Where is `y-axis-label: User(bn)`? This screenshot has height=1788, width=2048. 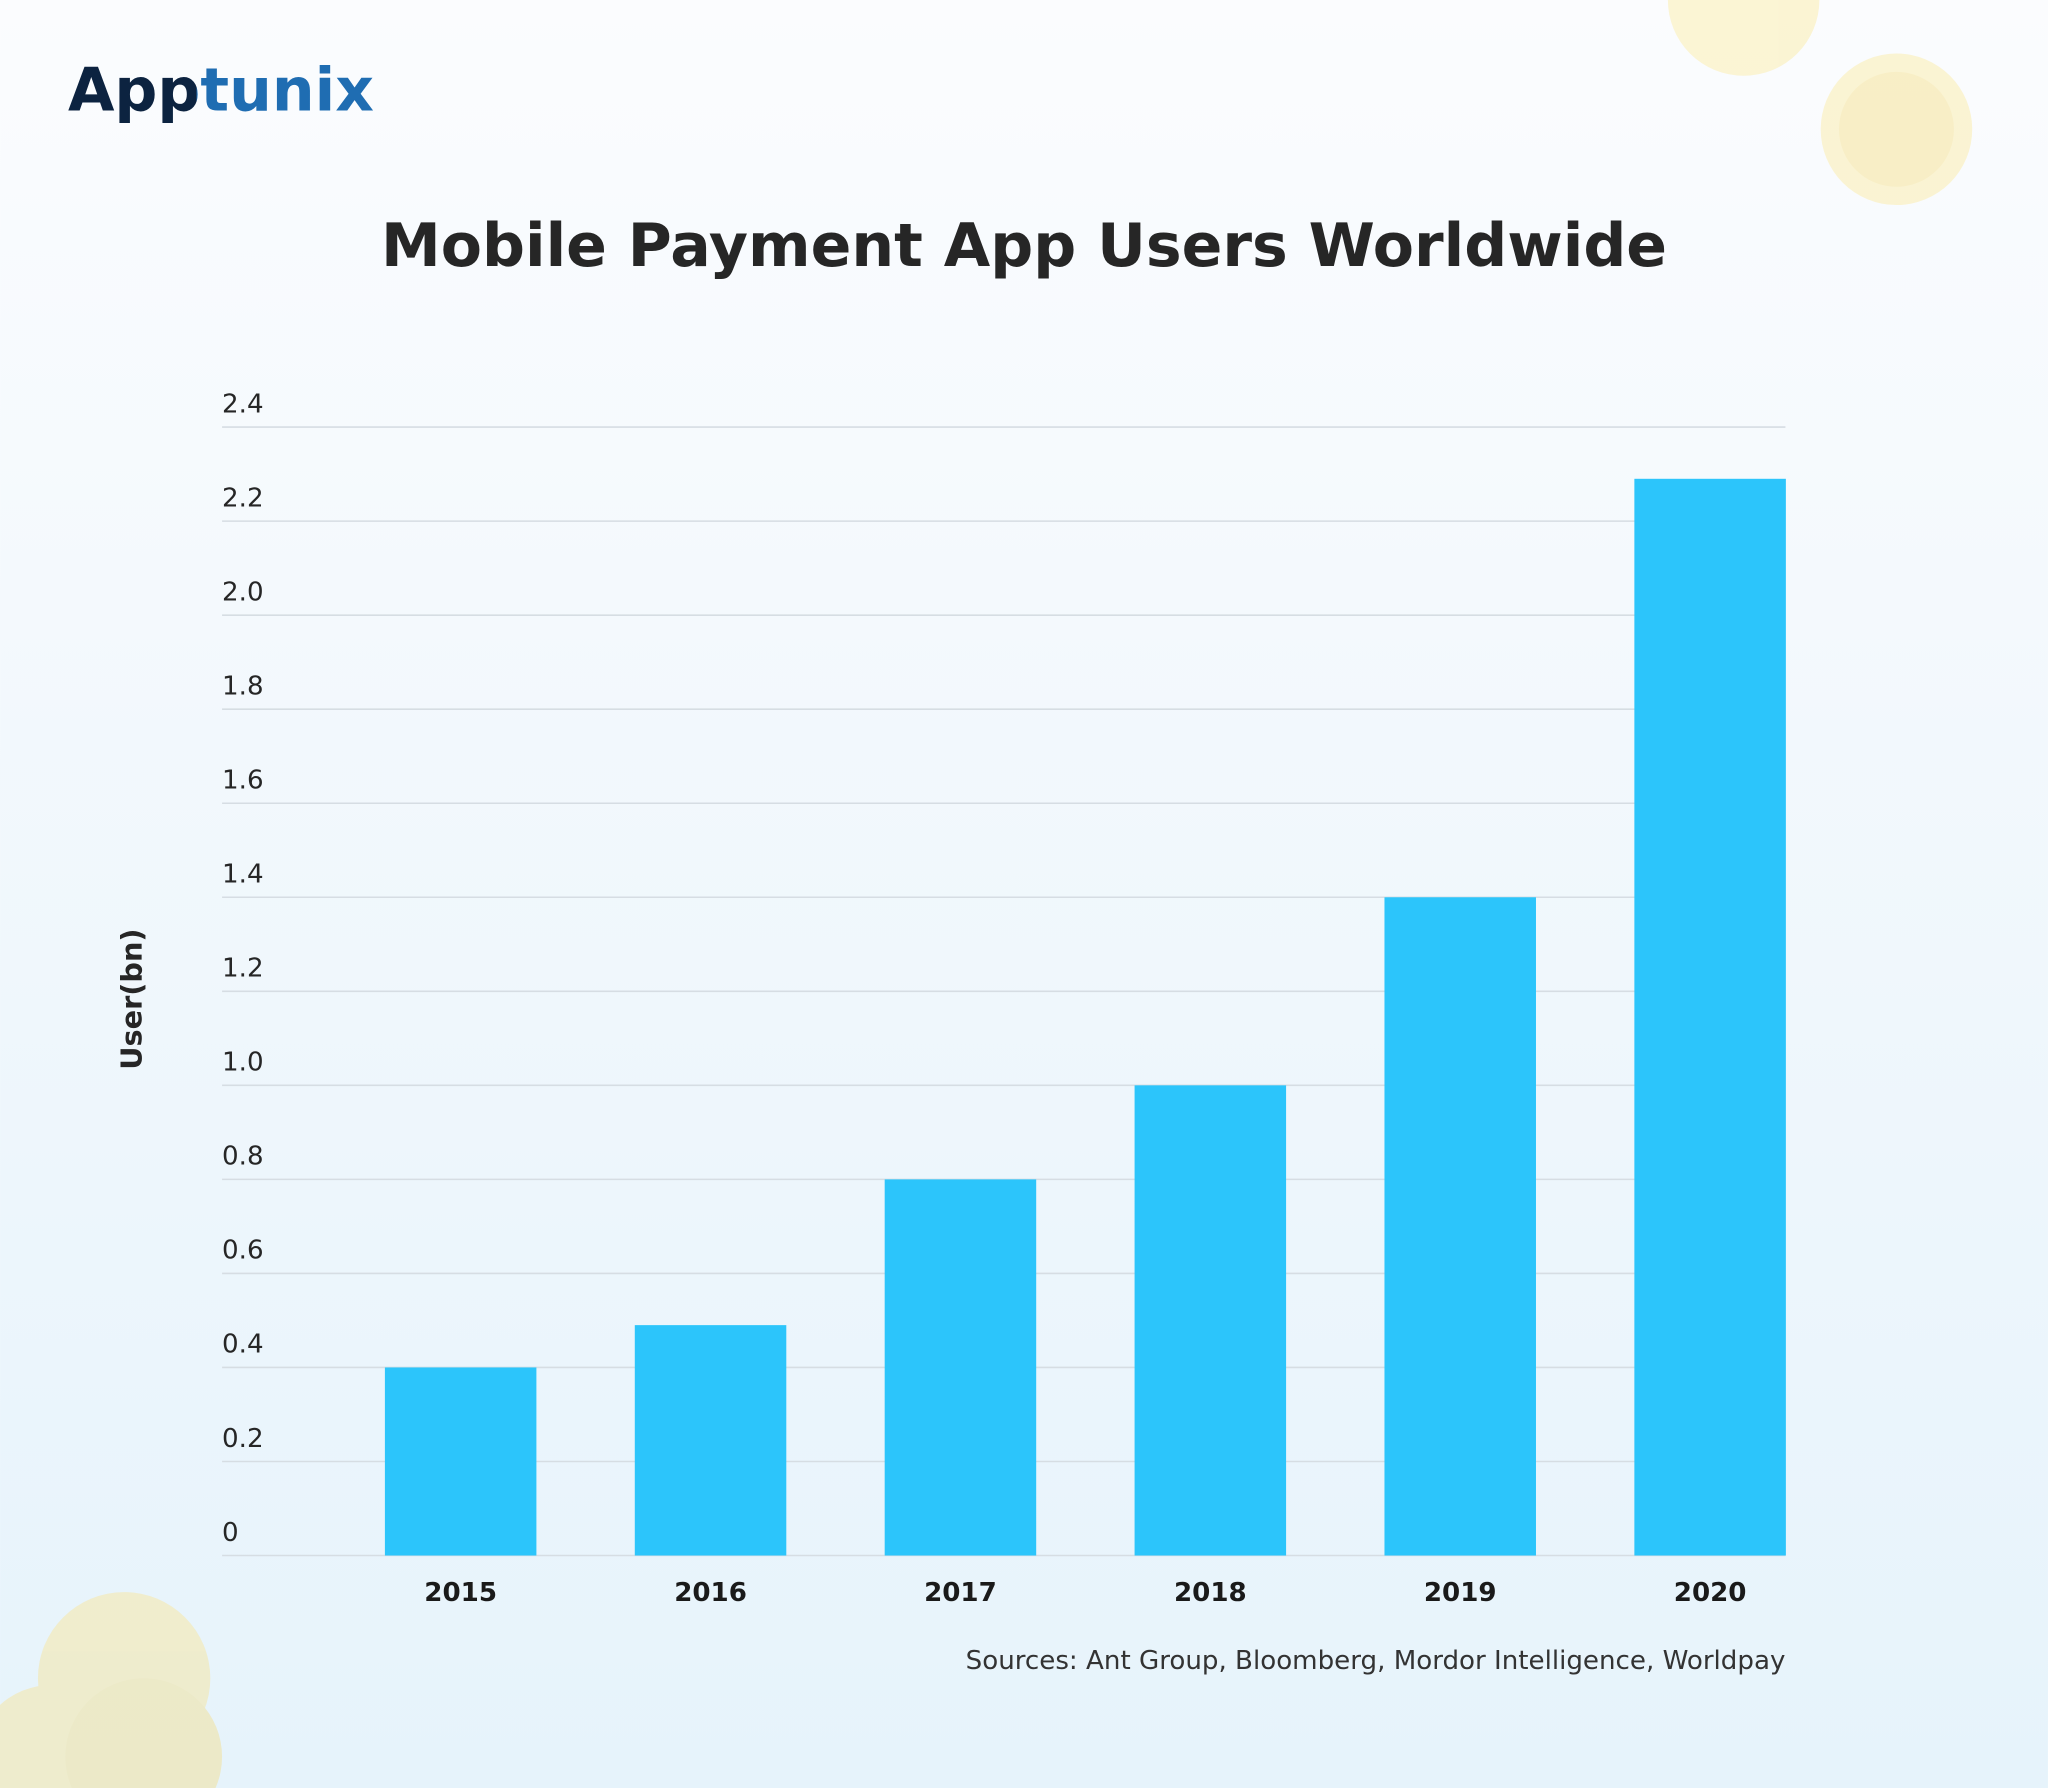 y-axis-label: User(bn) is located at coordinates (131, 998).